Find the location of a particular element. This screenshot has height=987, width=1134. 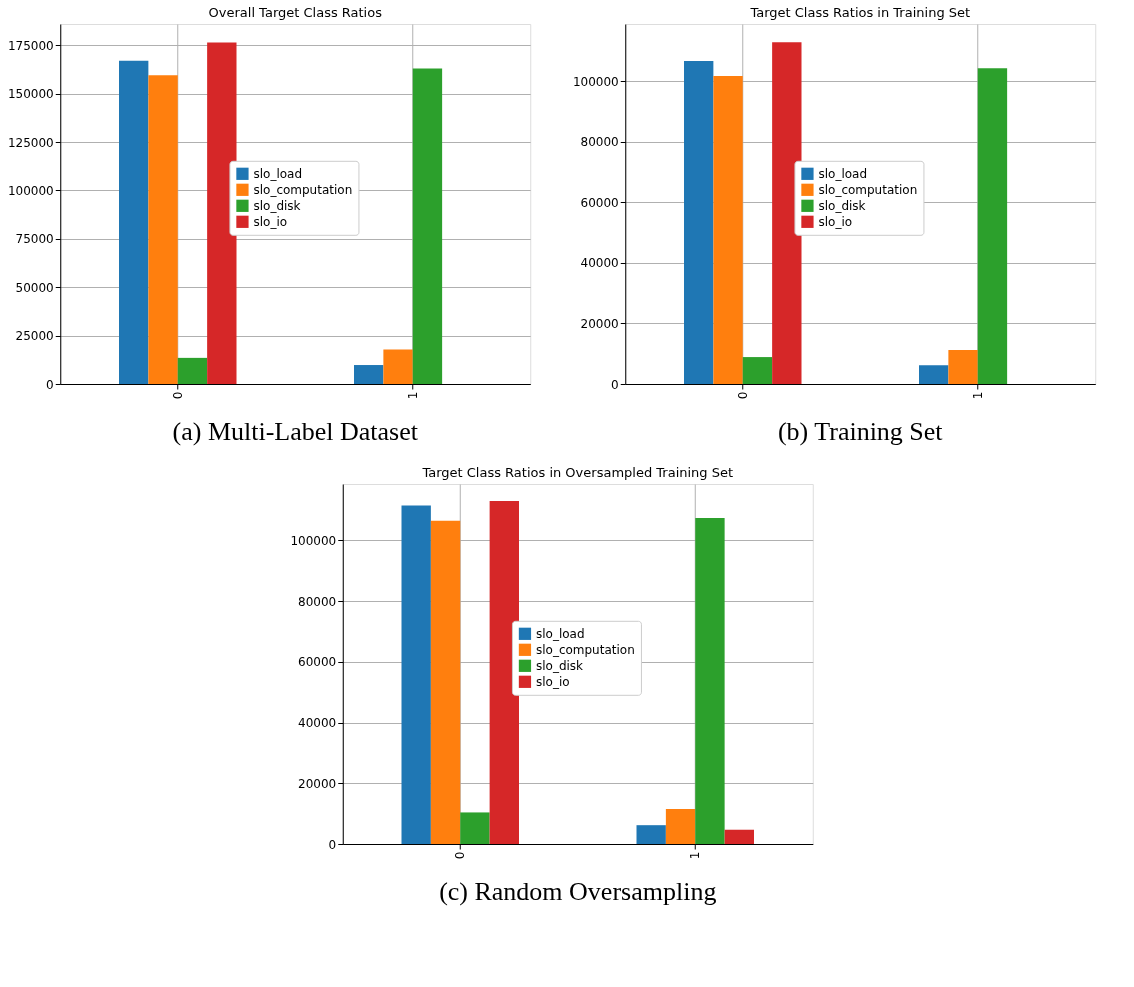

y-tick-label: 175000 is located at coordinates (30, 45).